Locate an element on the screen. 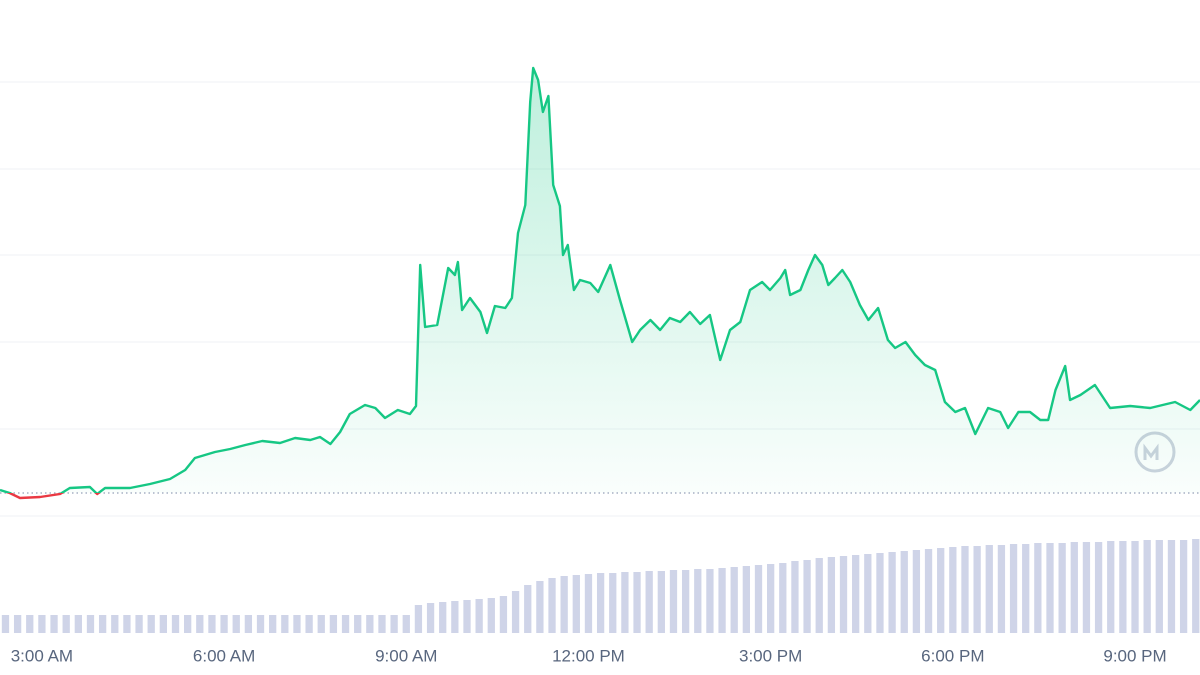 This screenshot has height=675, width=1200. volume-bars is located at coordinates (600, 586).